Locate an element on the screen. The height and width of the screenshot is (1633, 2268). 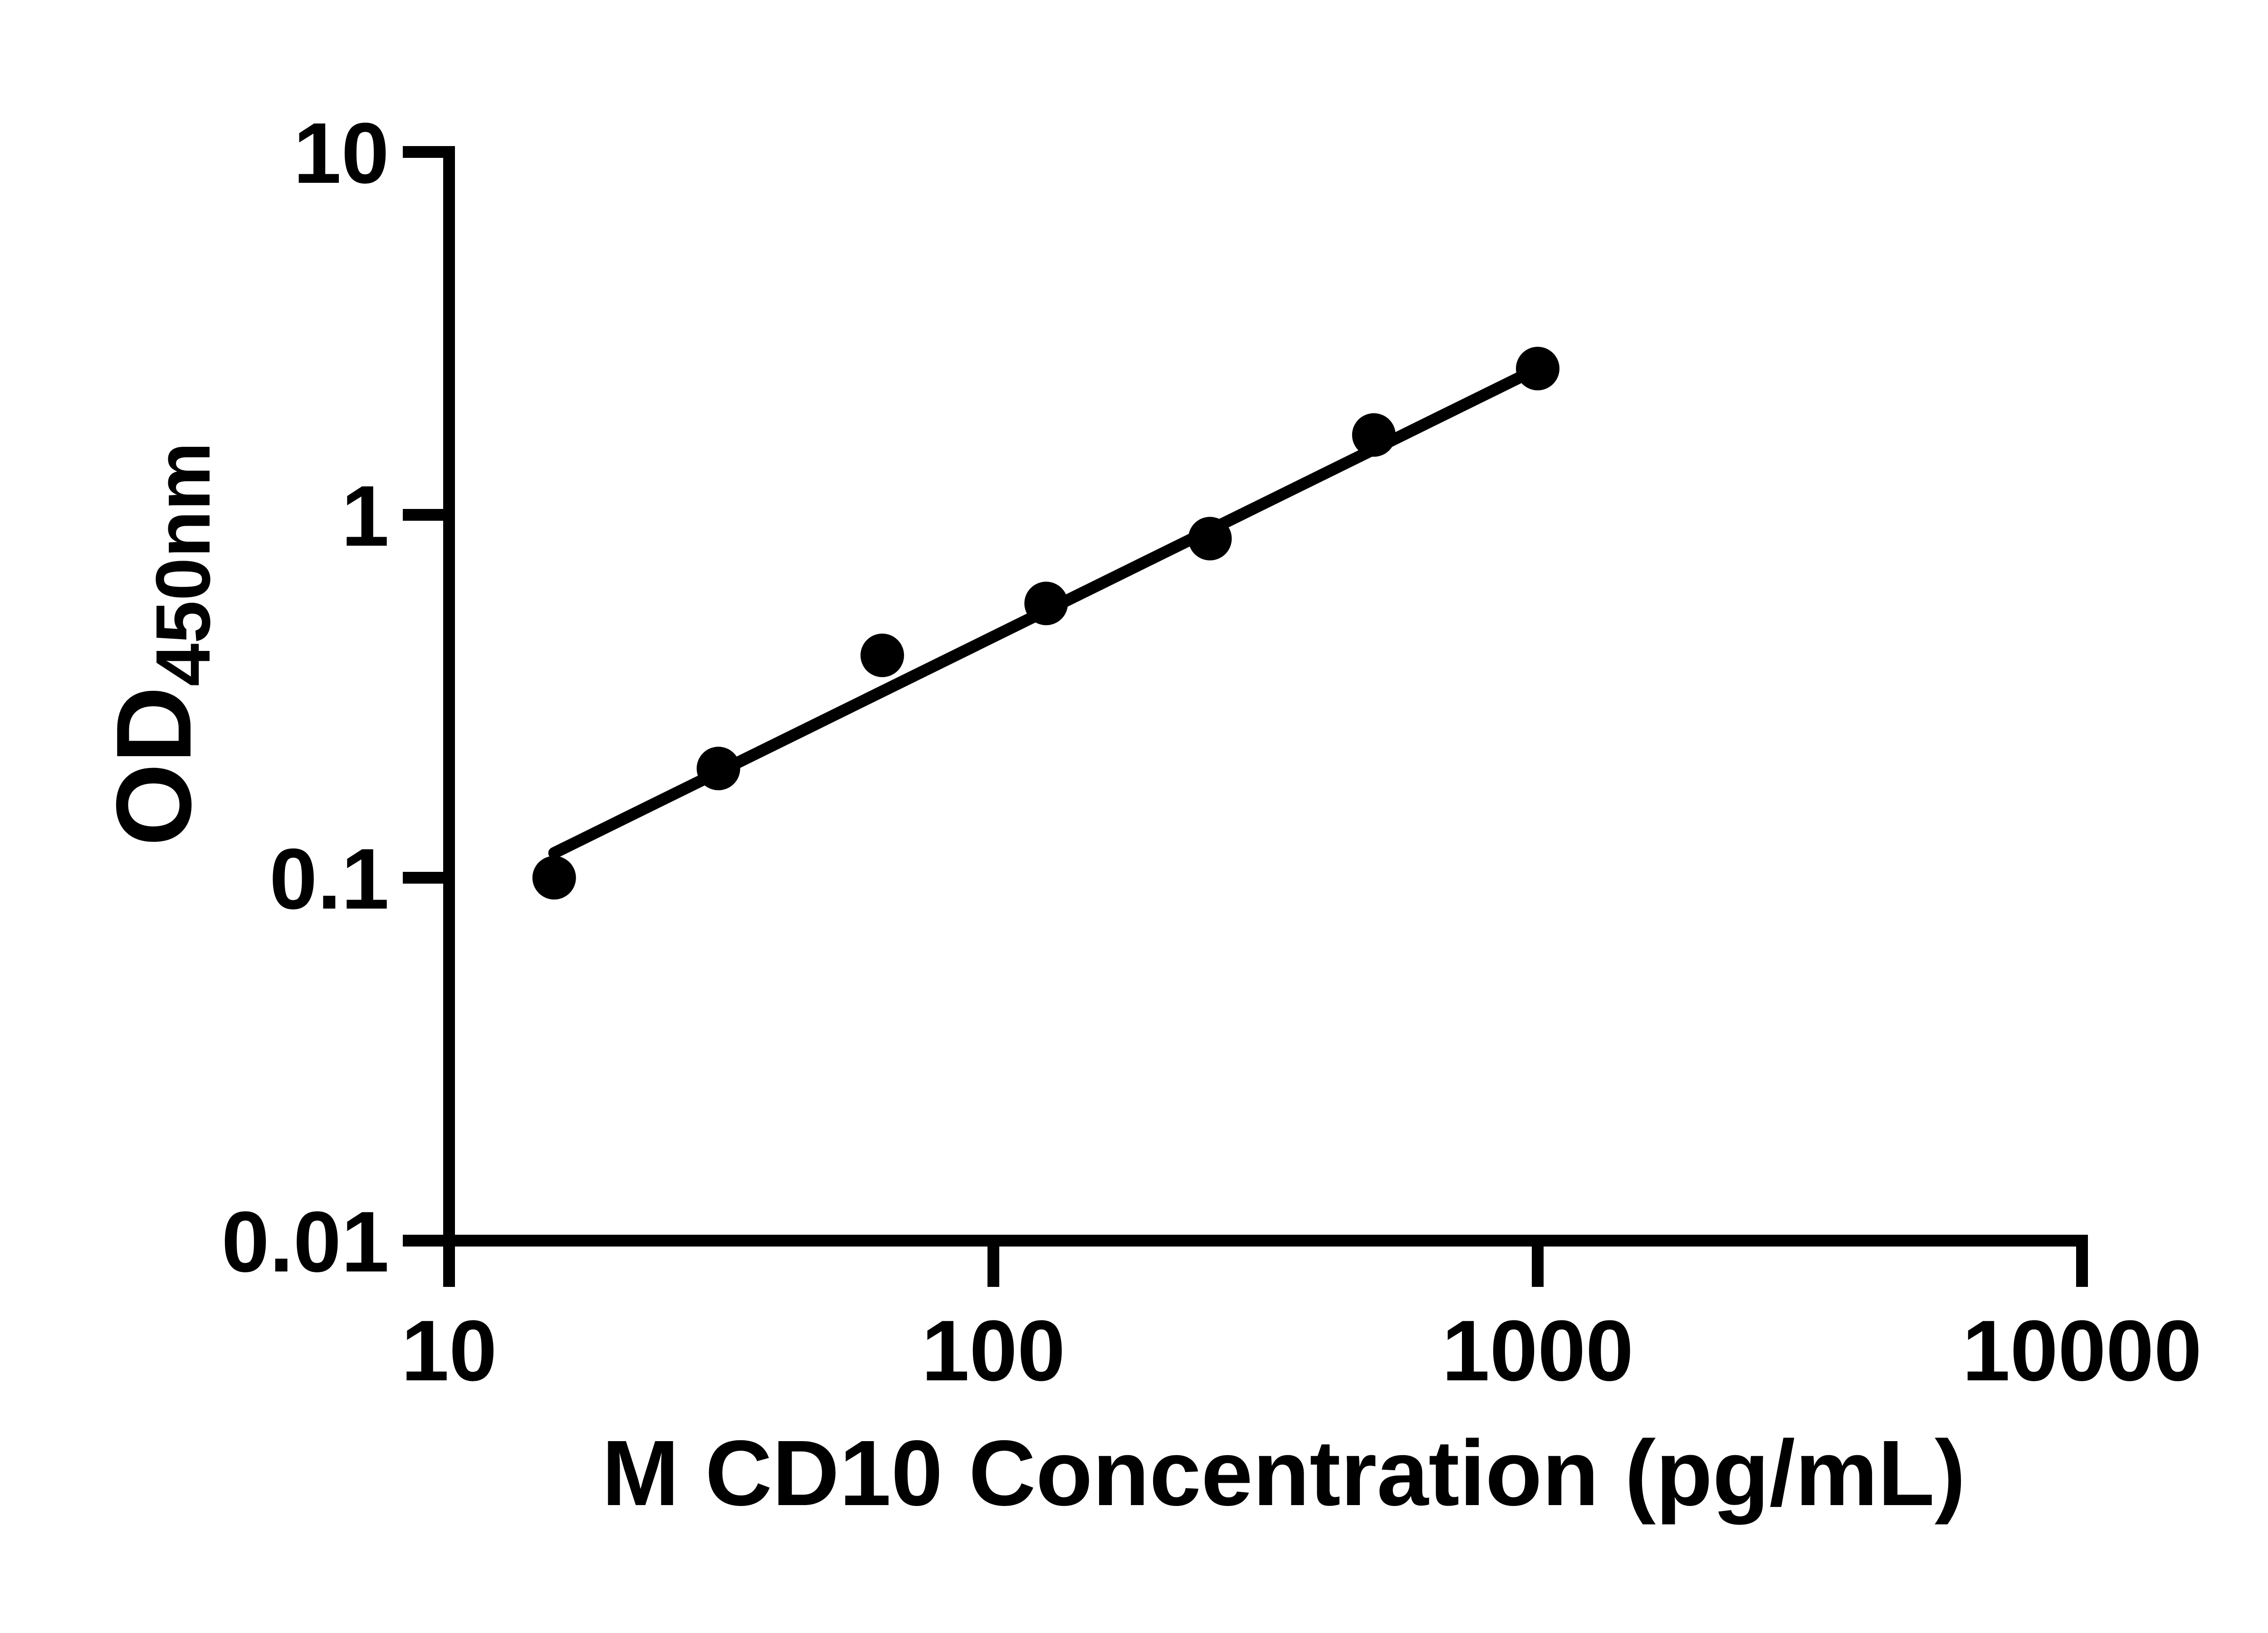
x-tick-label: 1000 is located at coordinates (1538, 1351).